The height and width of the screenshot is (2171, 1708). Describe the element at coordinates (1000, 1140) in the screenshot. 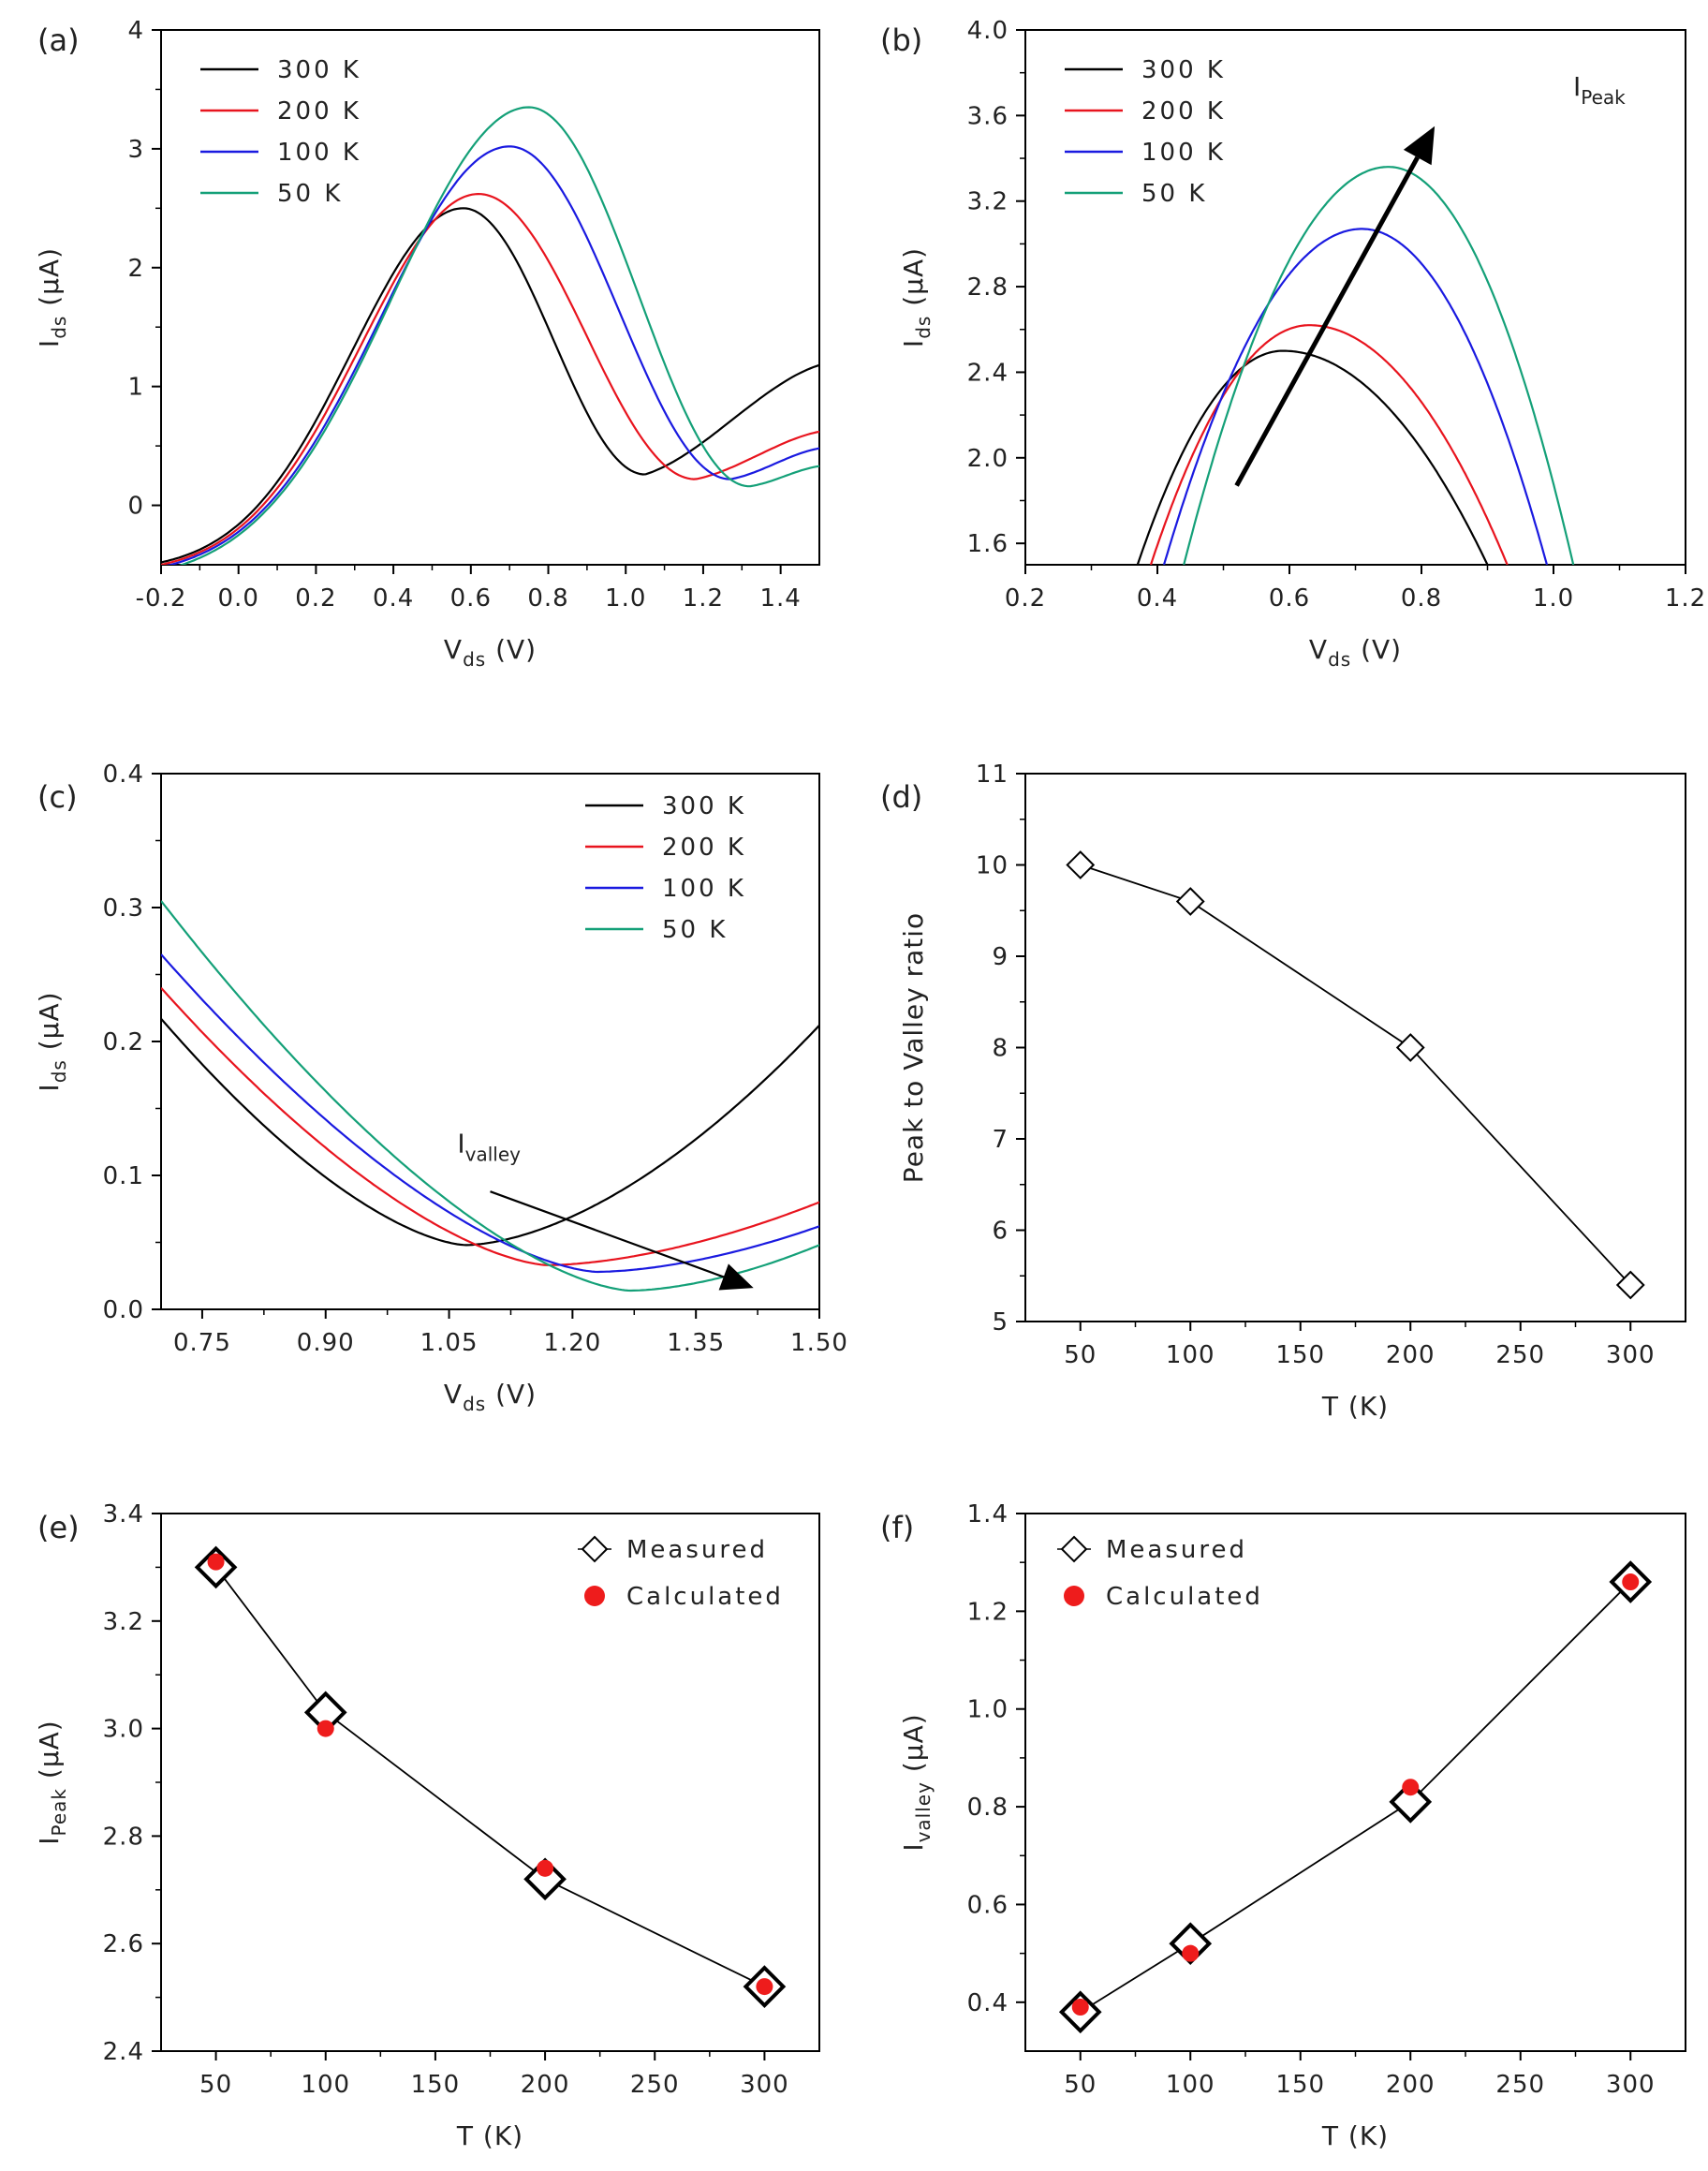

I see `y-tick-label: 7` at that location.